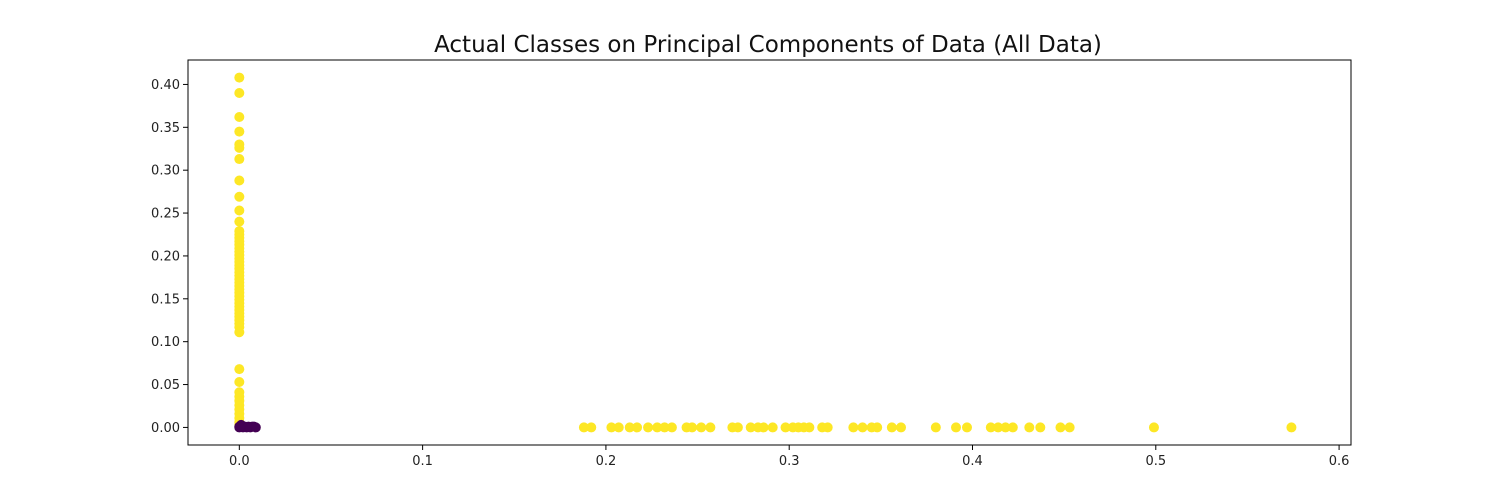 The width and height of the screenshot is (1500, 500). What do you see at coordinates (1155, 461) in the screenshot?
I see `x-tick-label: 0.5` at bounding box center [1155, 461].